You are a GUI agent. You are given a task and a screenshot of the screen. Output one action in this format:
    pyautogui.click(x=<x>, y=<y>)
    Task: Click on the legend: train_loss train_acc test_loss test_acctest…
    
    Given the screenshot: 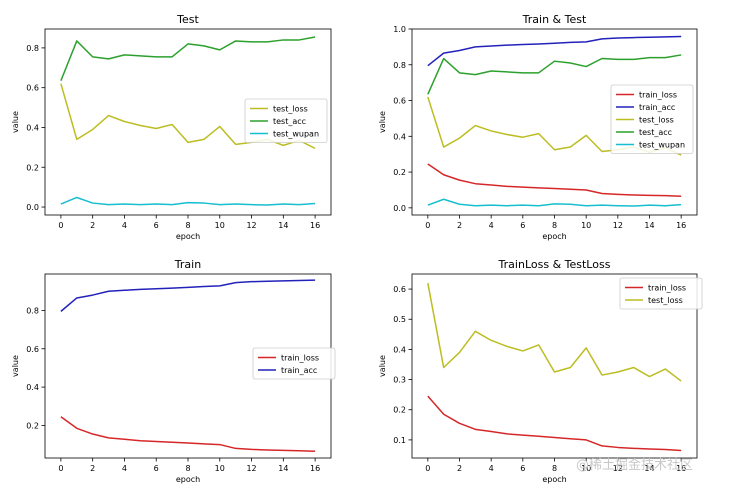 What is the action you would take?
    pyautogui.click(x=652, y=119)
    